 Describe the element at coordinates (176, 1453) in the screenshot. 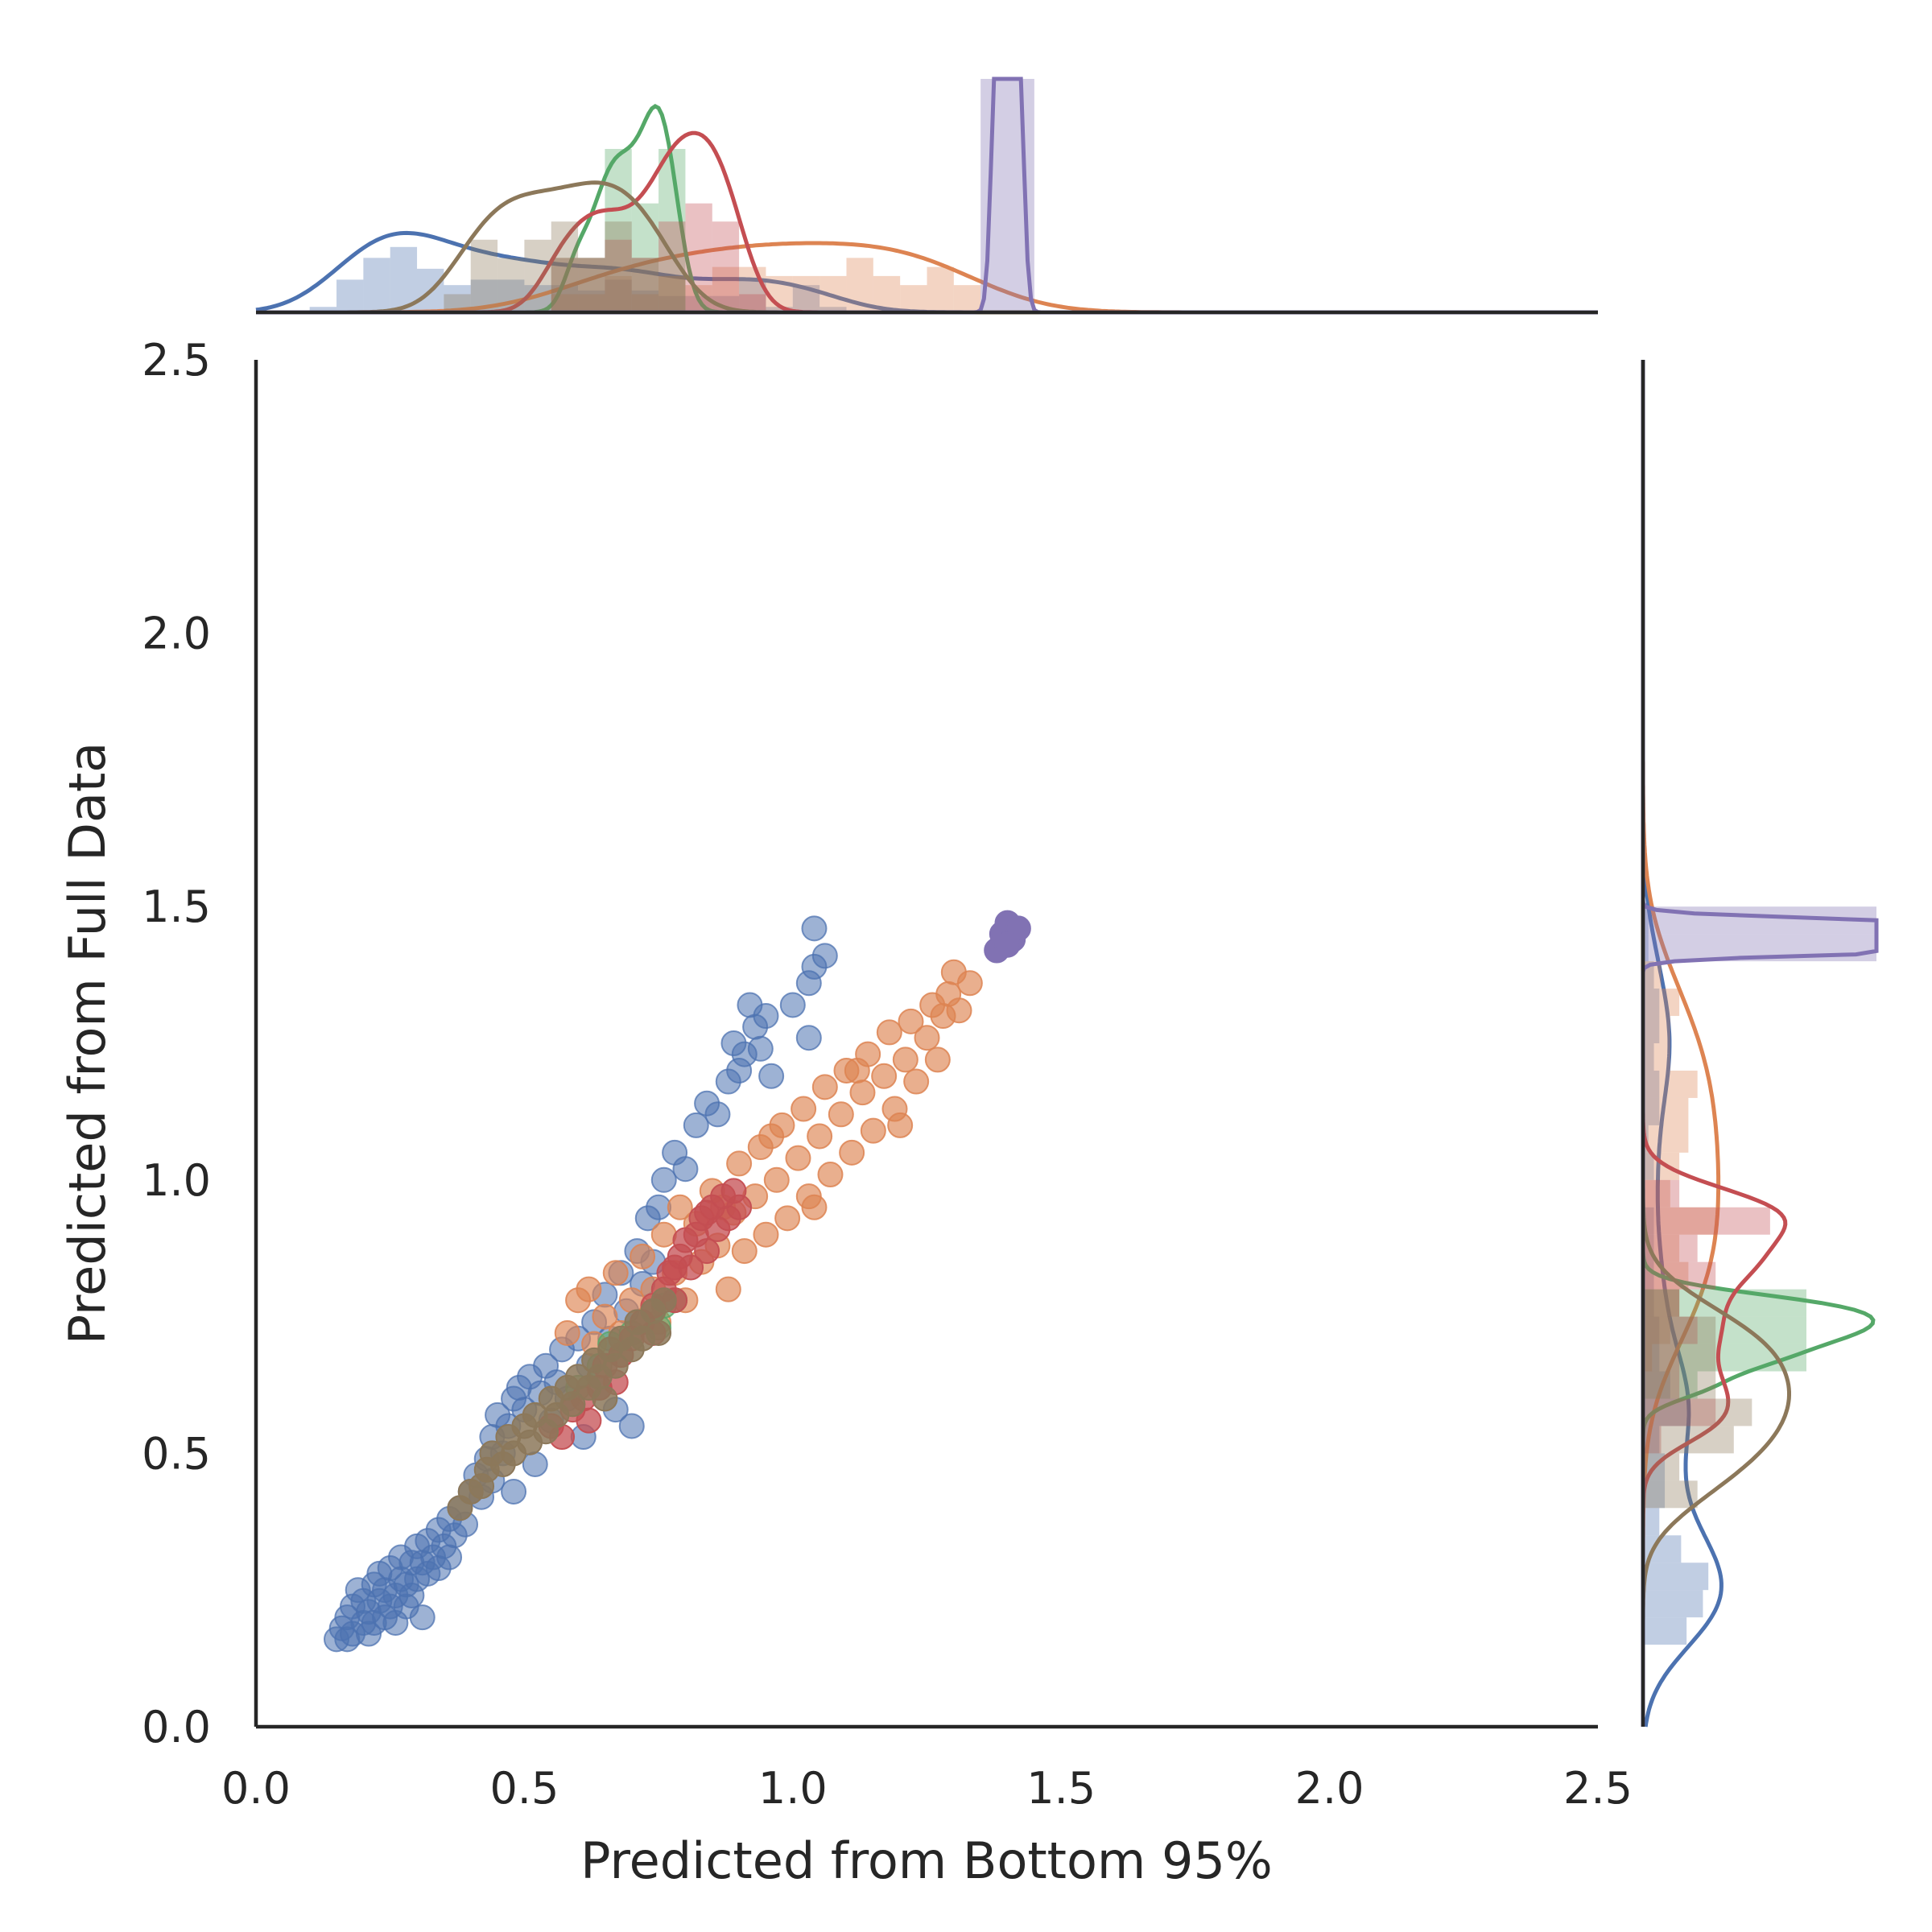

I see `y-tick-label: 0.5` at that location.